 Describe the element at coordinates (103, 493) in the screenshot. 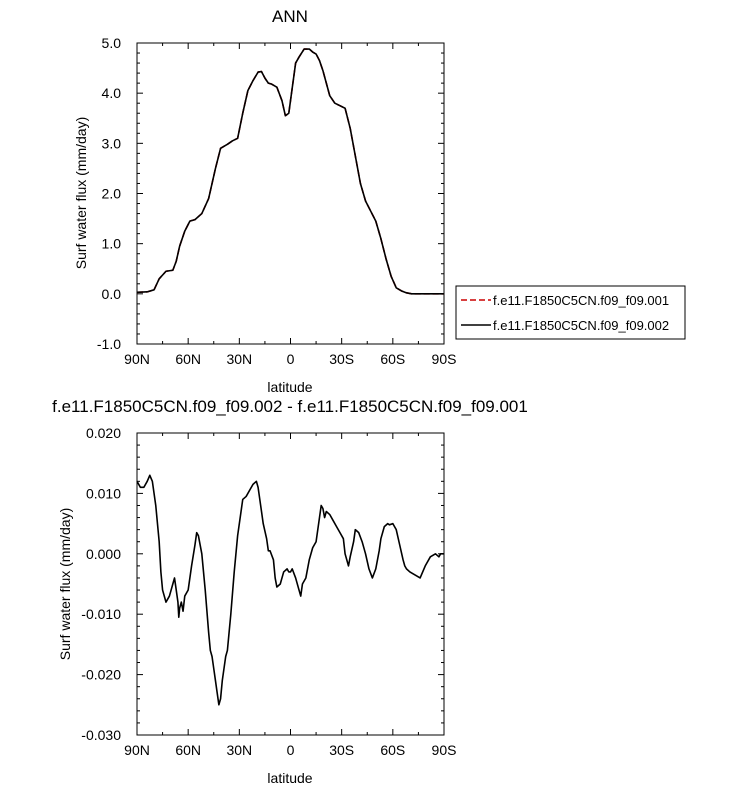

I see `bottom-y-tick-label: 0.010` at that location.